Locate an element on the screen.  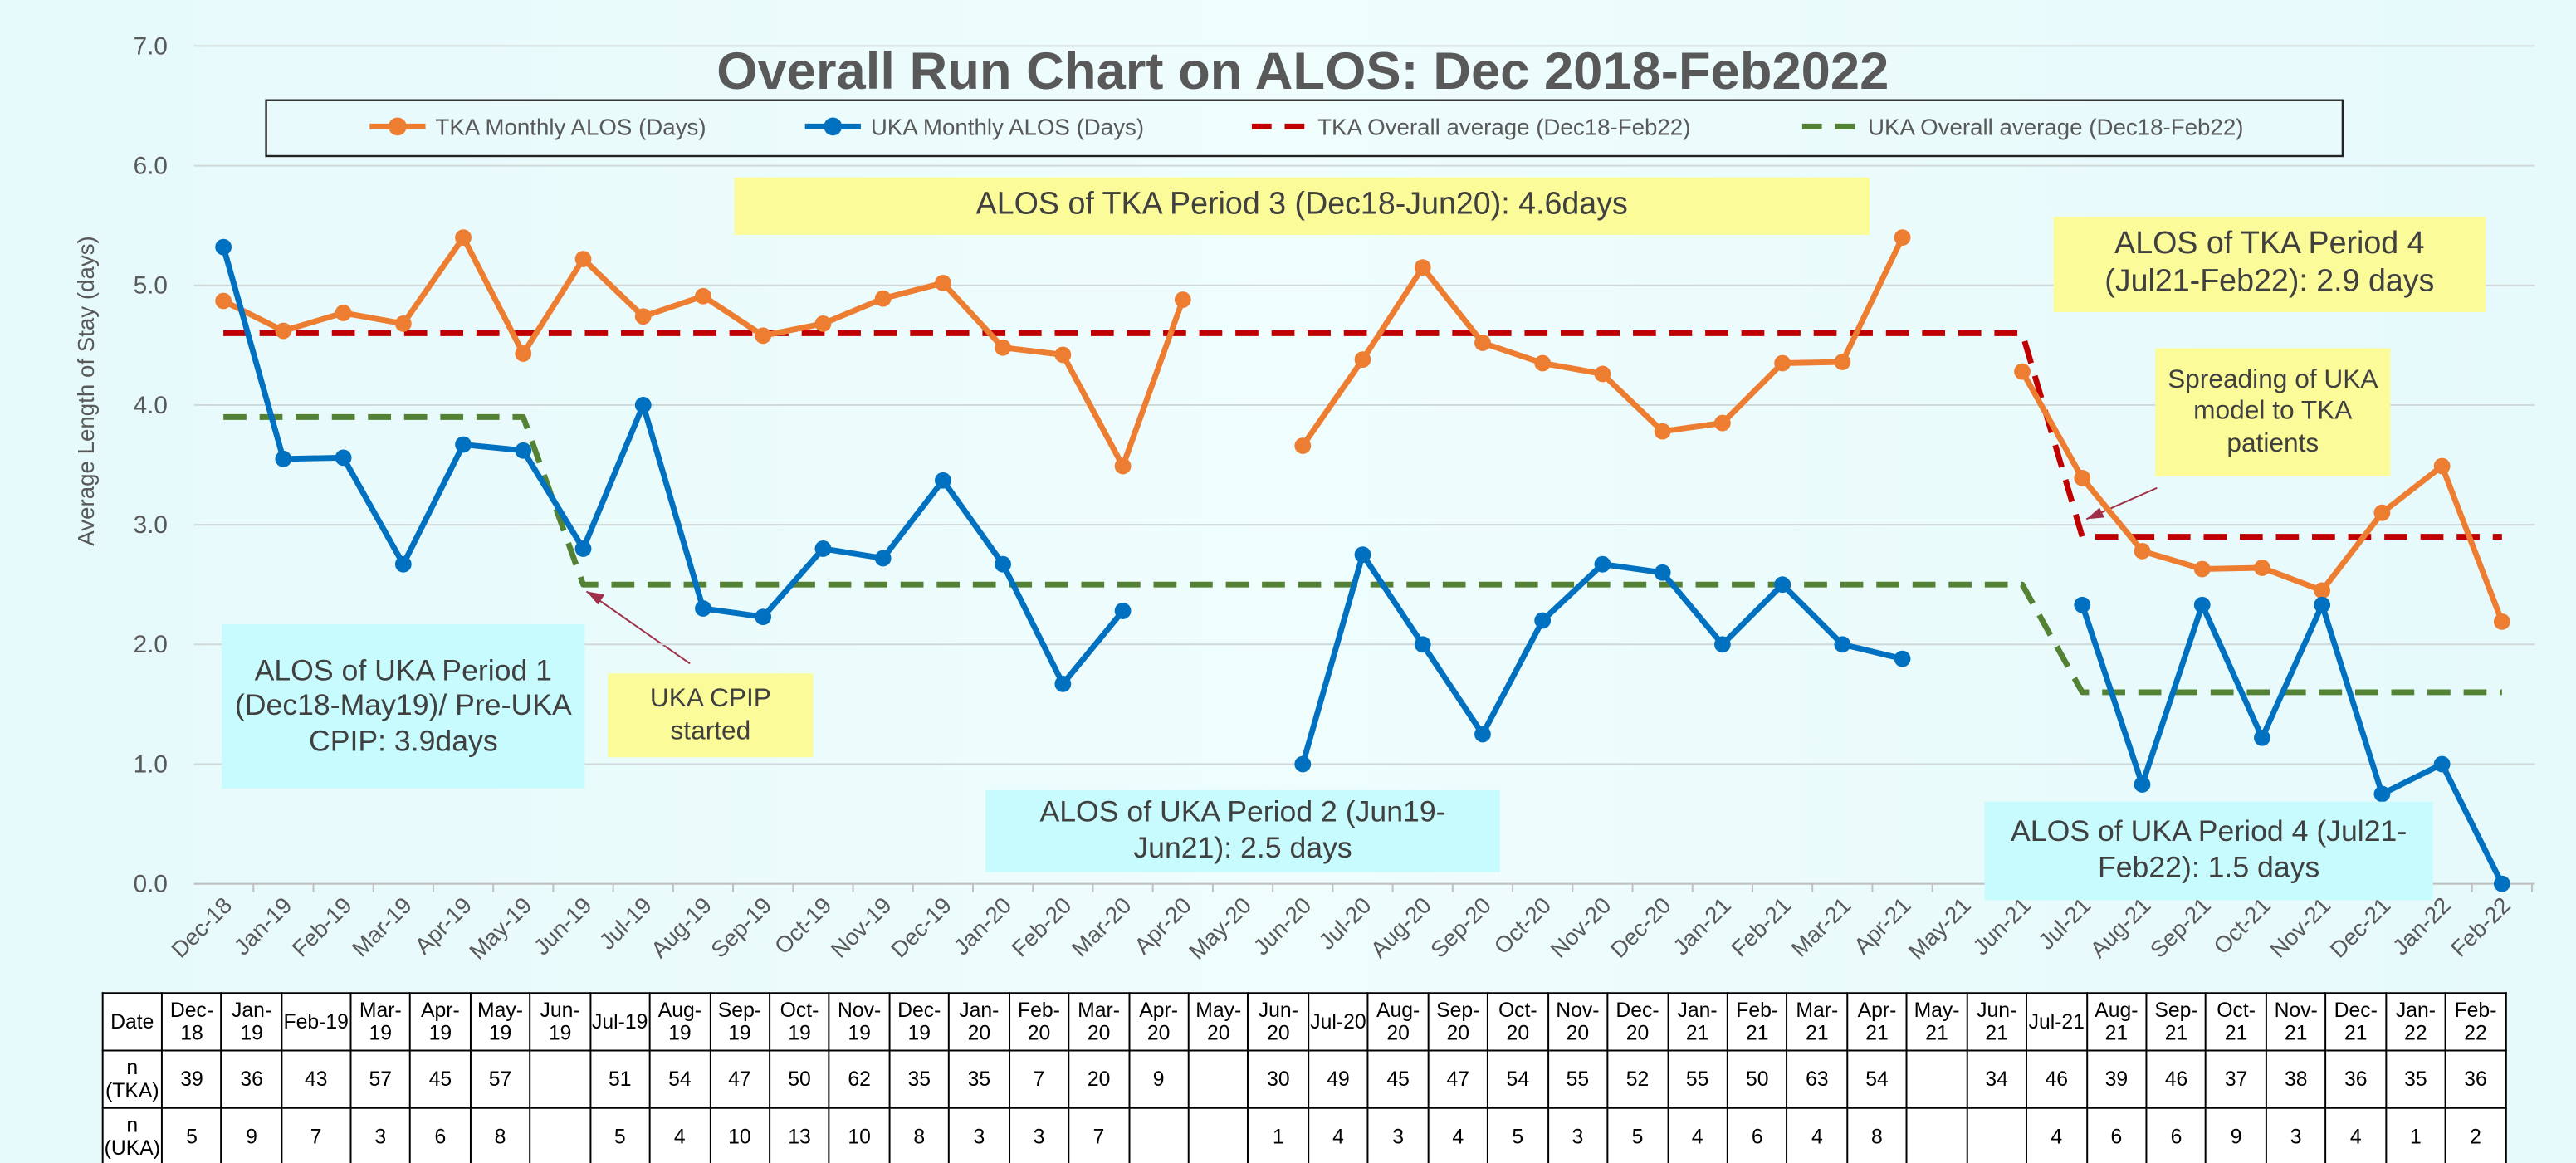
table-cell: 35 is located at coordinates (919, 1079).